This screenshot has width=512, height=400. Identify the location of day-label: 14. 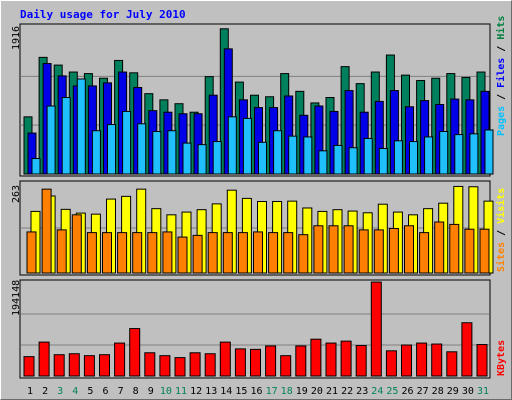
(226, 391).